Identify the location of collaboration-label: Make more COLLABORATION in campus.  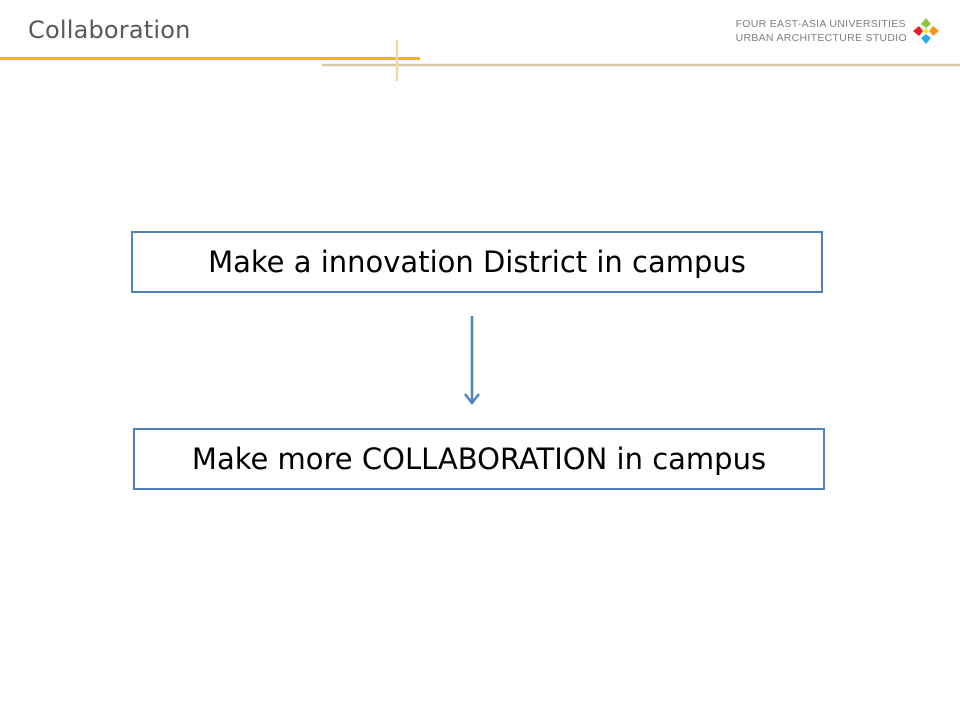
(479, 459).